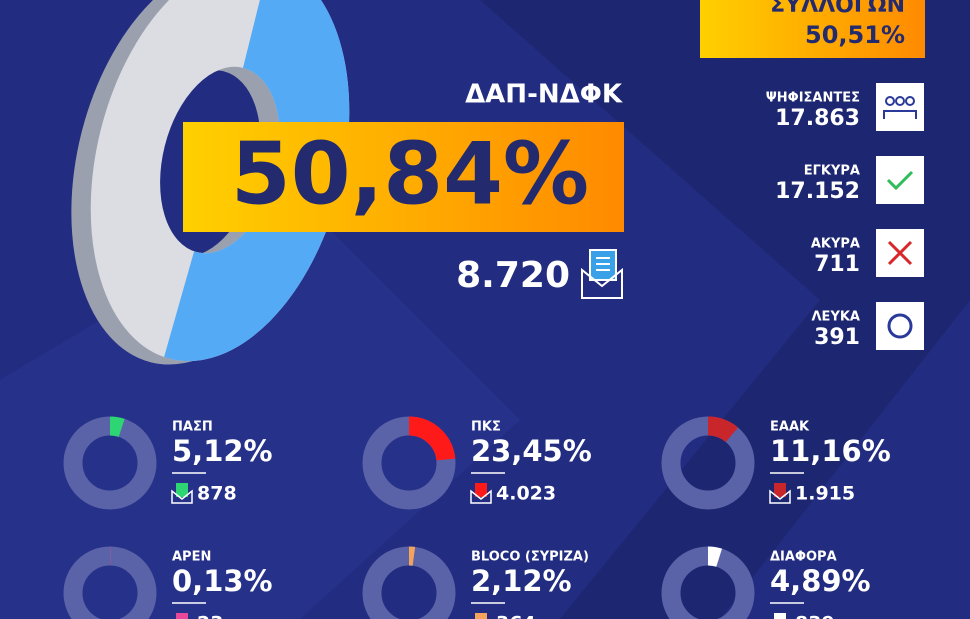 The image size is (970, 619). Describe the element at coordinates (820, 581) in the screenshot. I see `party-share: 4,89%` at that location.